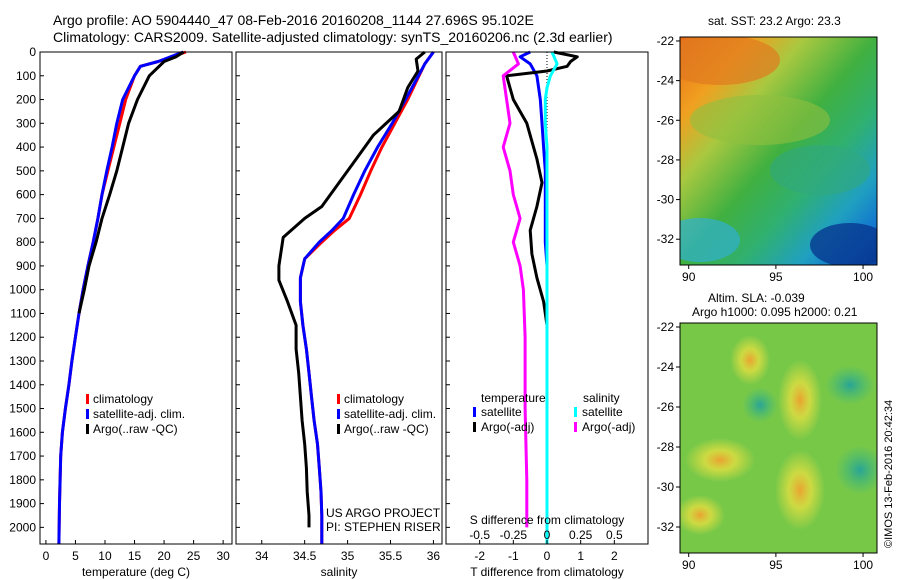  What do you see at coordinates (26, 266) in the screenshot?
I see `depth-tick-label: 900` at bounding box center [26, 266].